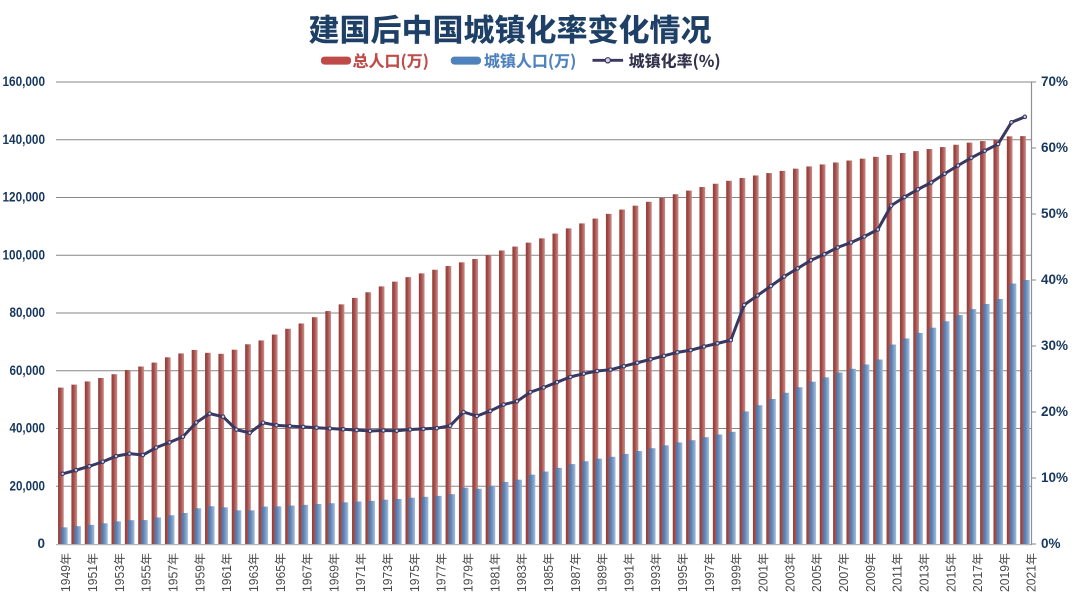 This screenshot has height=606, width=1080. What do you see at coordinates (1054, 411) in the screenshot?
I see `svg-text: 20%` at bounding box center [1054, 411].